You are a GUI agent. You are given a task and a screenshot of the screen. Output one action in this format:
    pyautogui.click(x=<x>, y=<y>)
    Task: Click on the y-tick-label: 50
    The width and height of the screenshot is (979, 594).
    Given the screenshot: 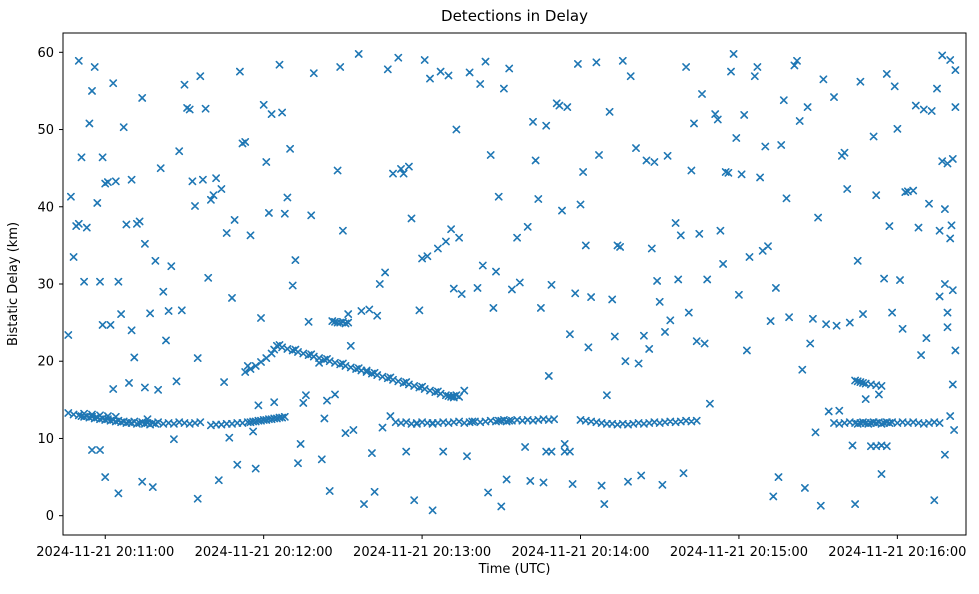 What is the action you would take?
    pyautogui.click(x=45, y=130)
    